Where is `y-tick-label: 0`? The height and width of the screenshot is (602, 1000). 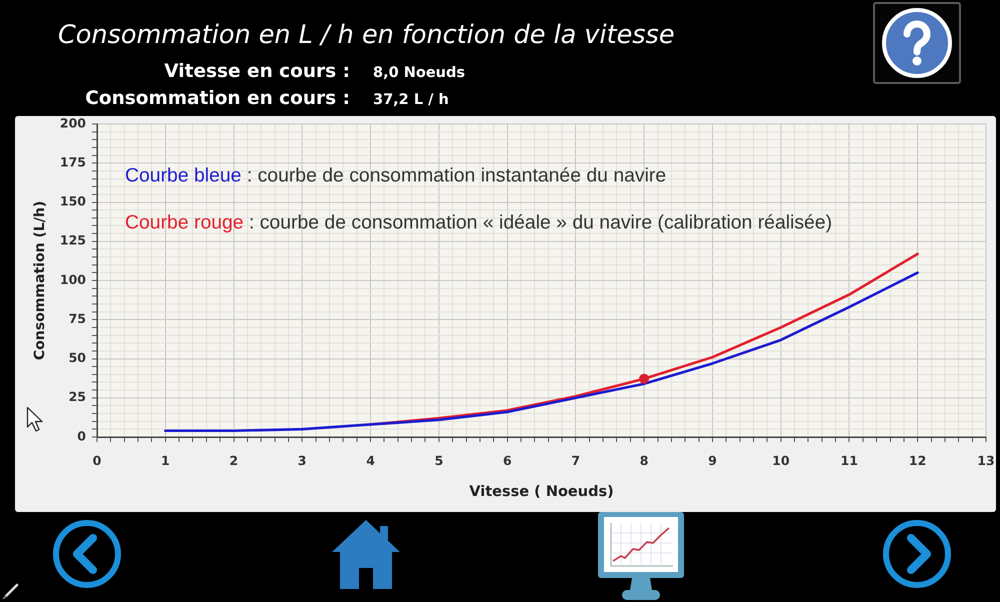 y-tick-label: 0 is located at coordinates (81, 436).